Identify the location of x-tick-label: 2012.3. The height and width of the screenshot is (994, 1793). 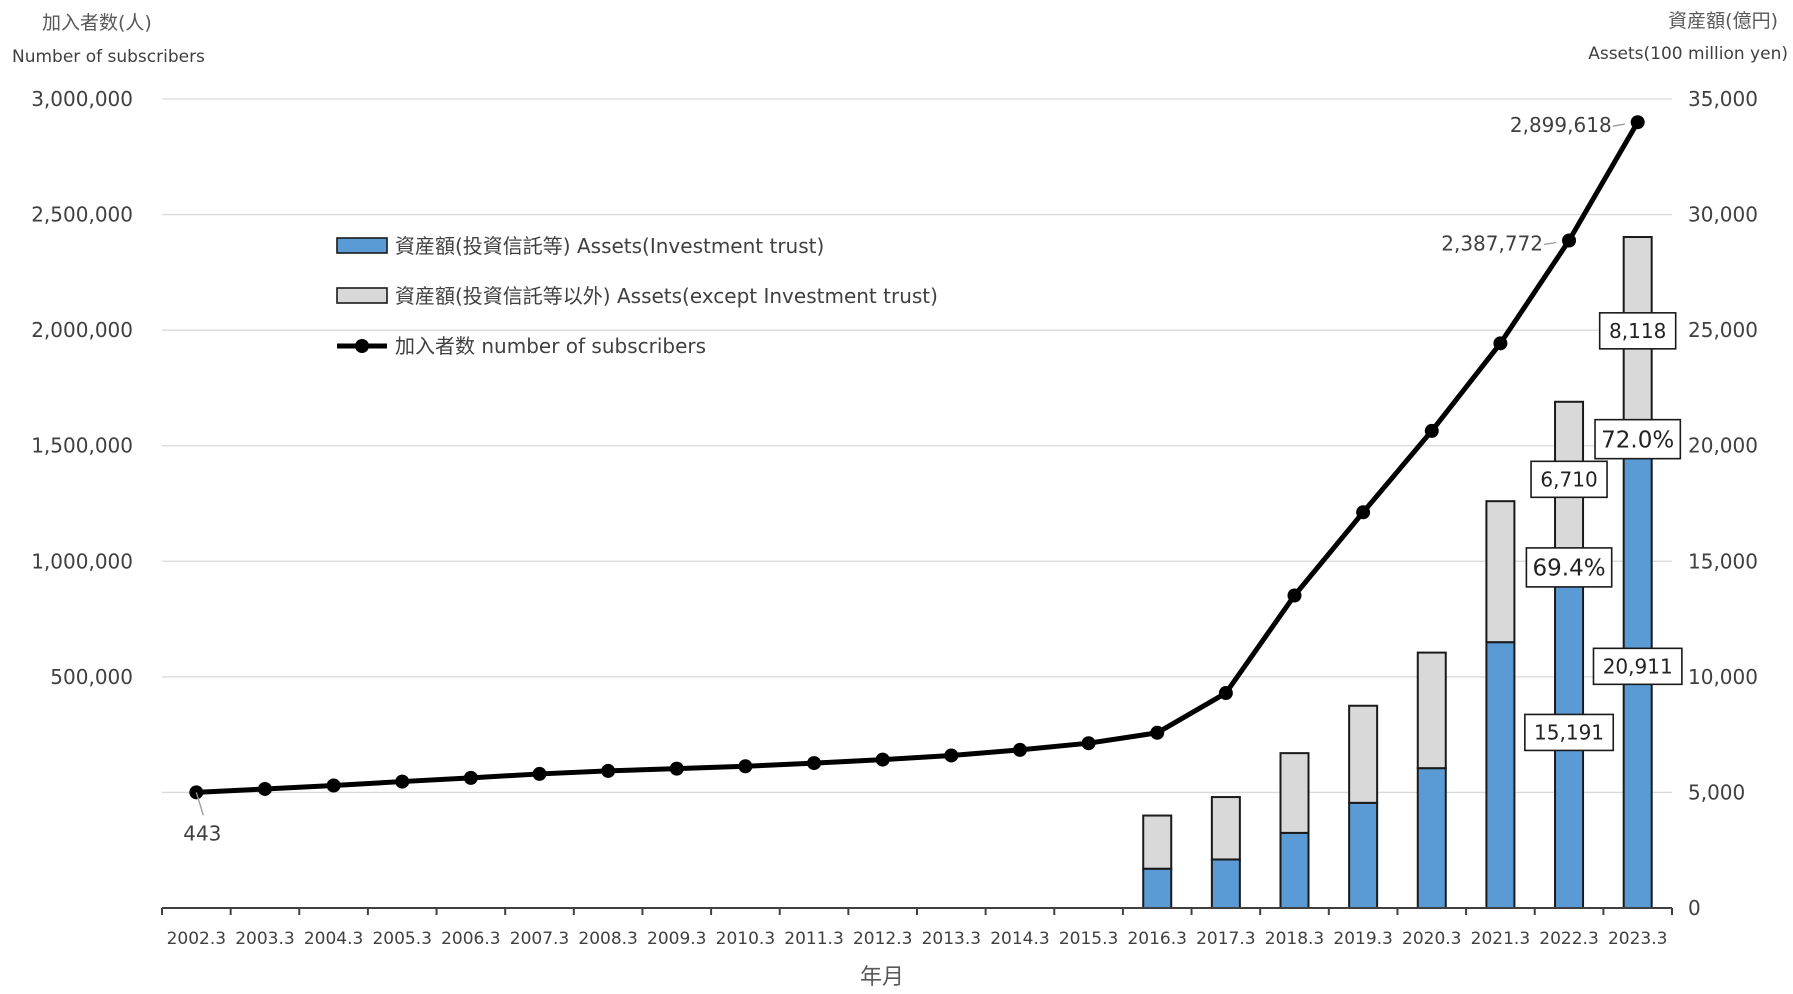
(882, 939).